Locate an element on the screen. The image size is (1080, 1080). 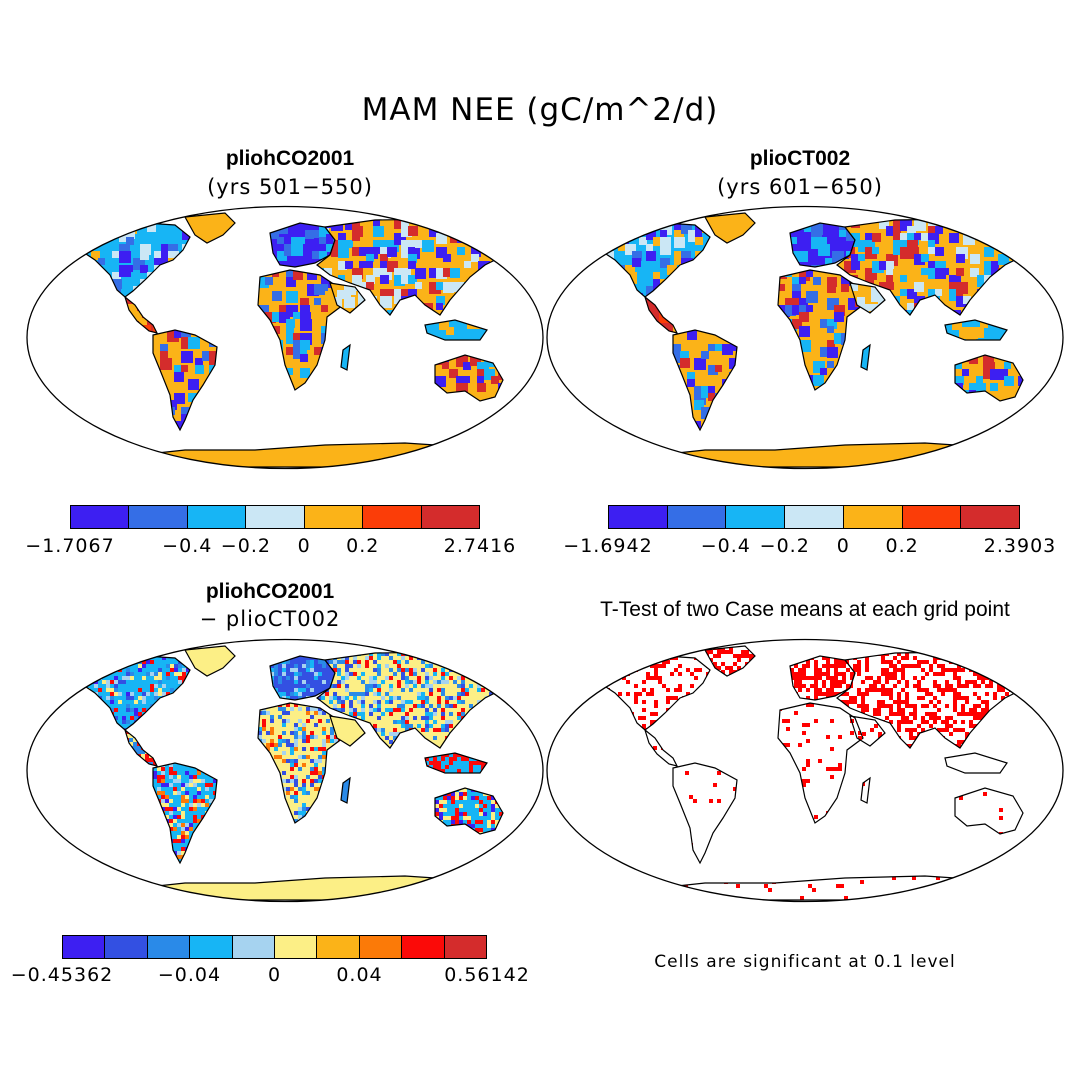
panel3-subtitle: − plioCT002 is located at coordinates (270, 619).